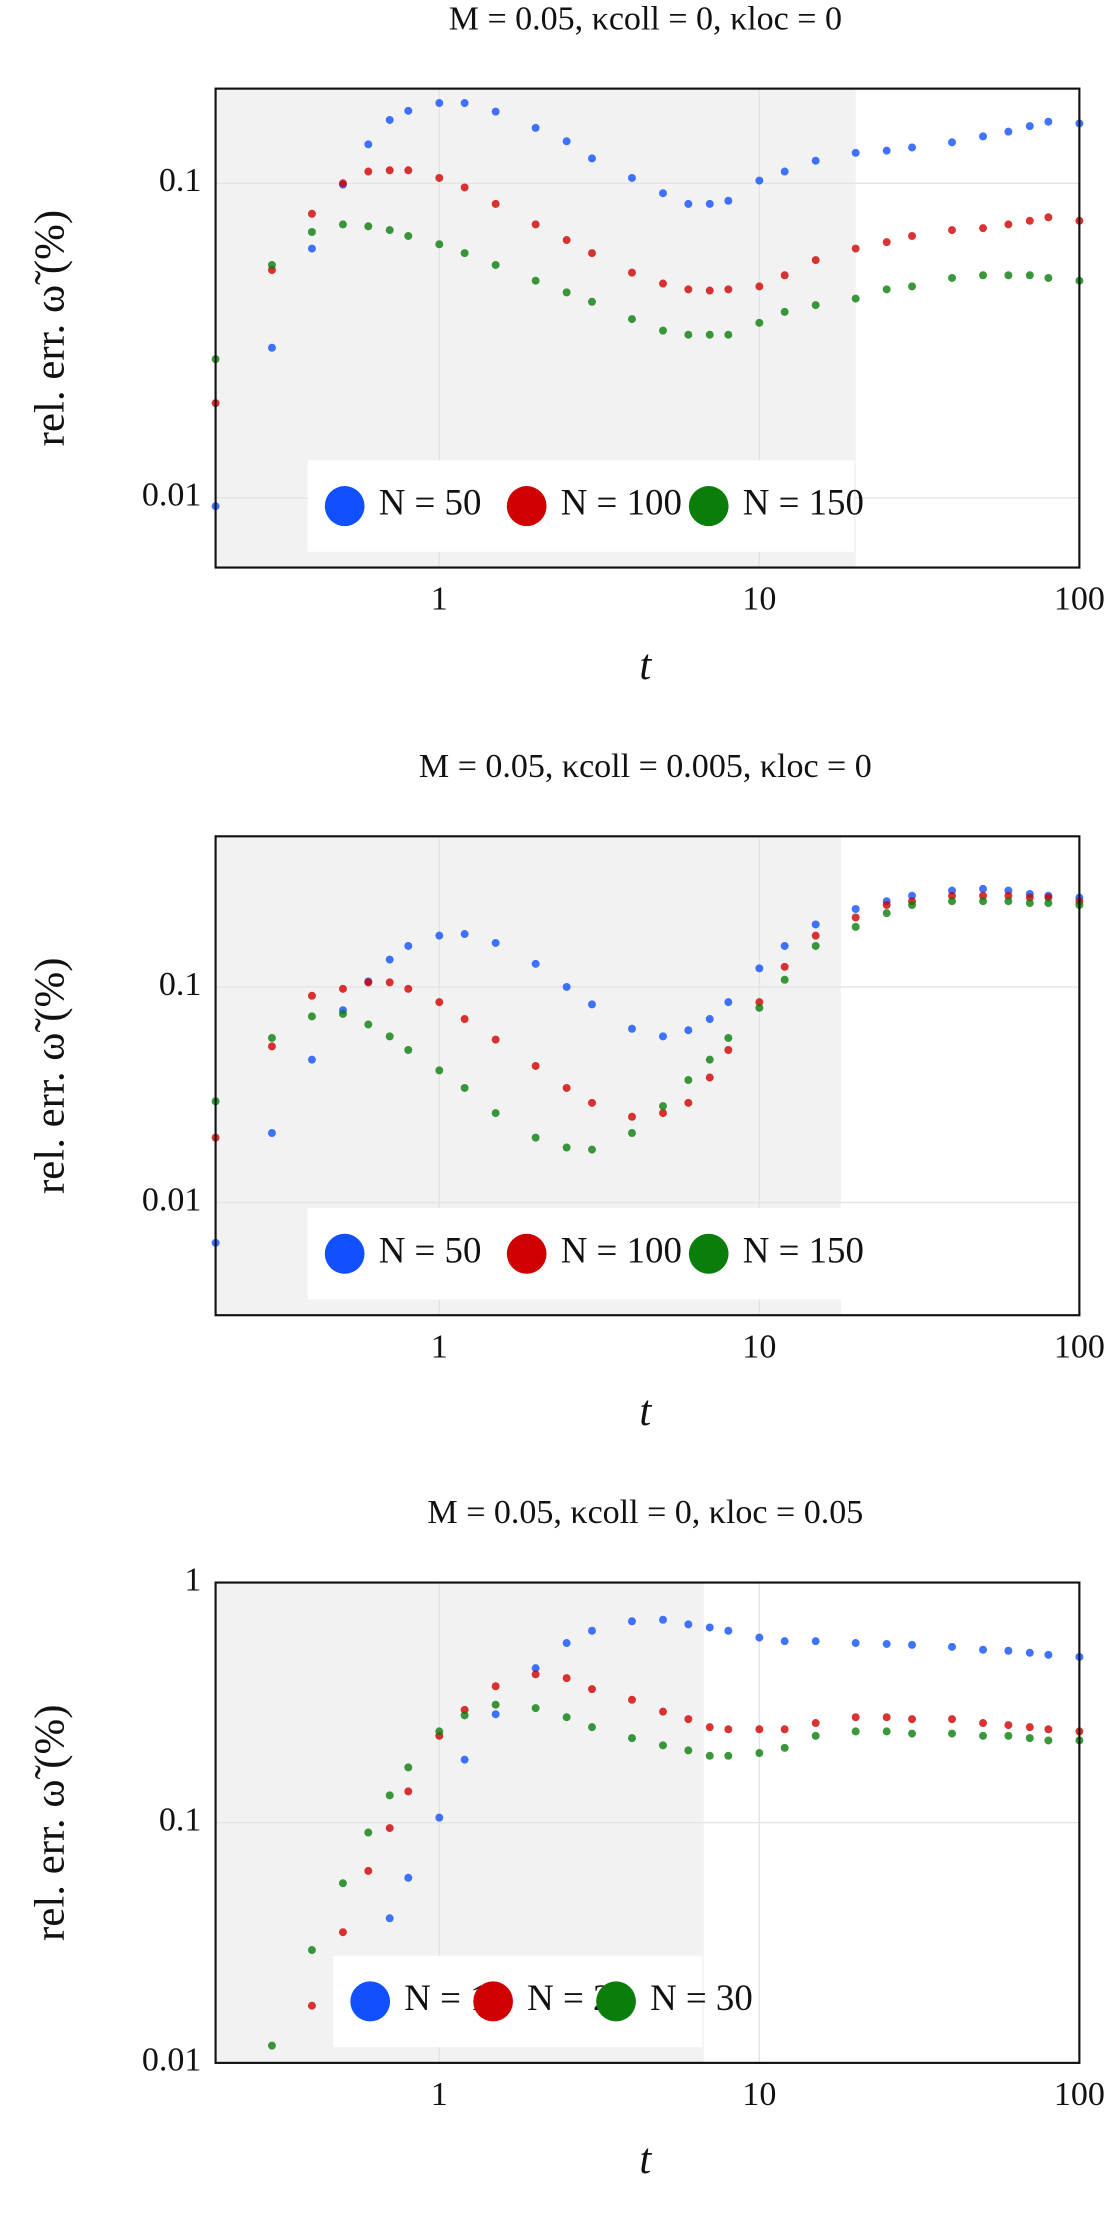 Image resolution: width=1112 pixels, height=2223 pixels. What do you see at coordinates (493, 2001) in the screenshot?
I see `legend-marker` at bounding box center [493, 2001].